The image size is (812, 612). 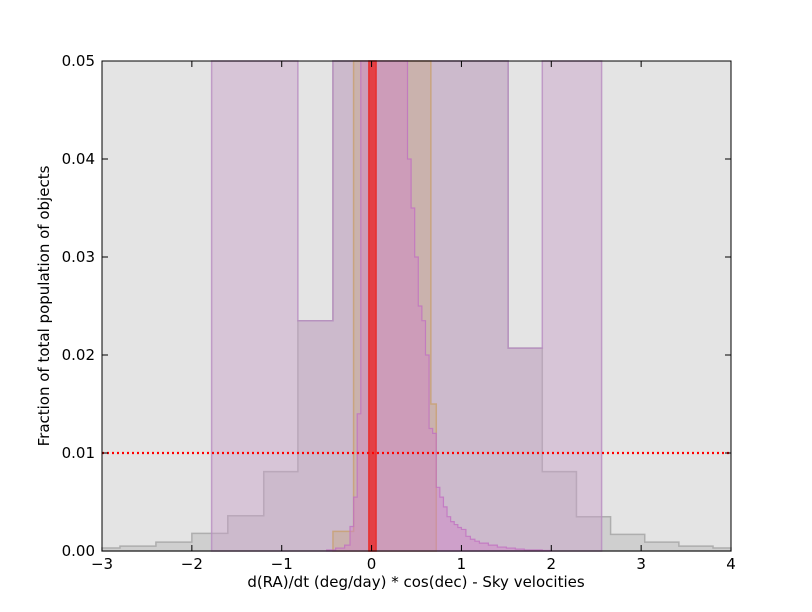 I want to click on series-tan-area, so click(x=384, y=306).